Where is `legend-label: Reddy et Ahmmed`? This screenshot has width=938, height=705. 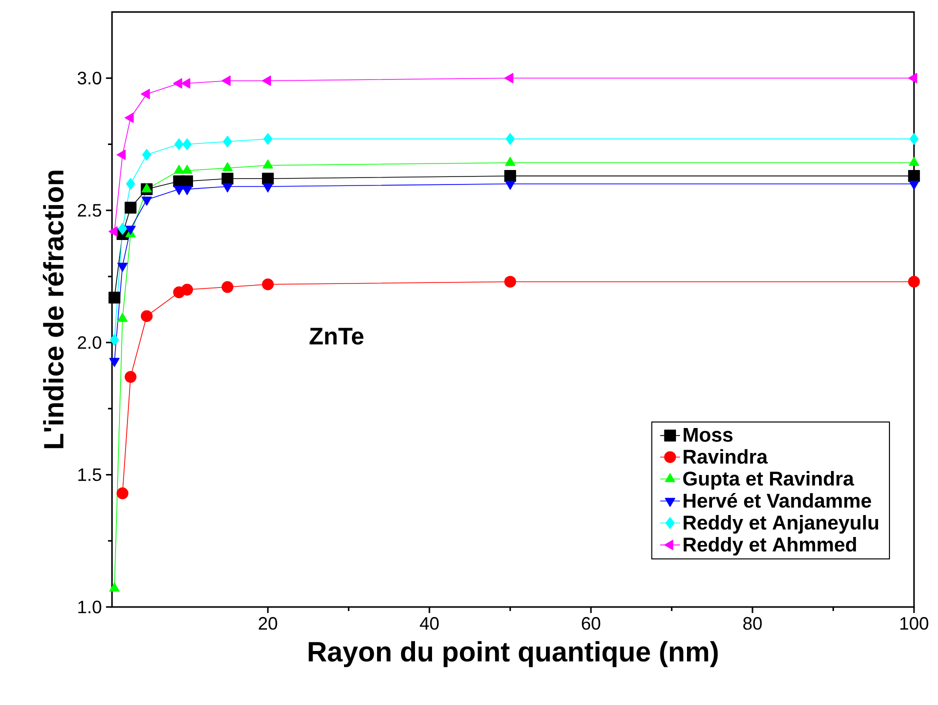 legend-label: Reddy et Ahmmed is located at coordinates (770, 546).